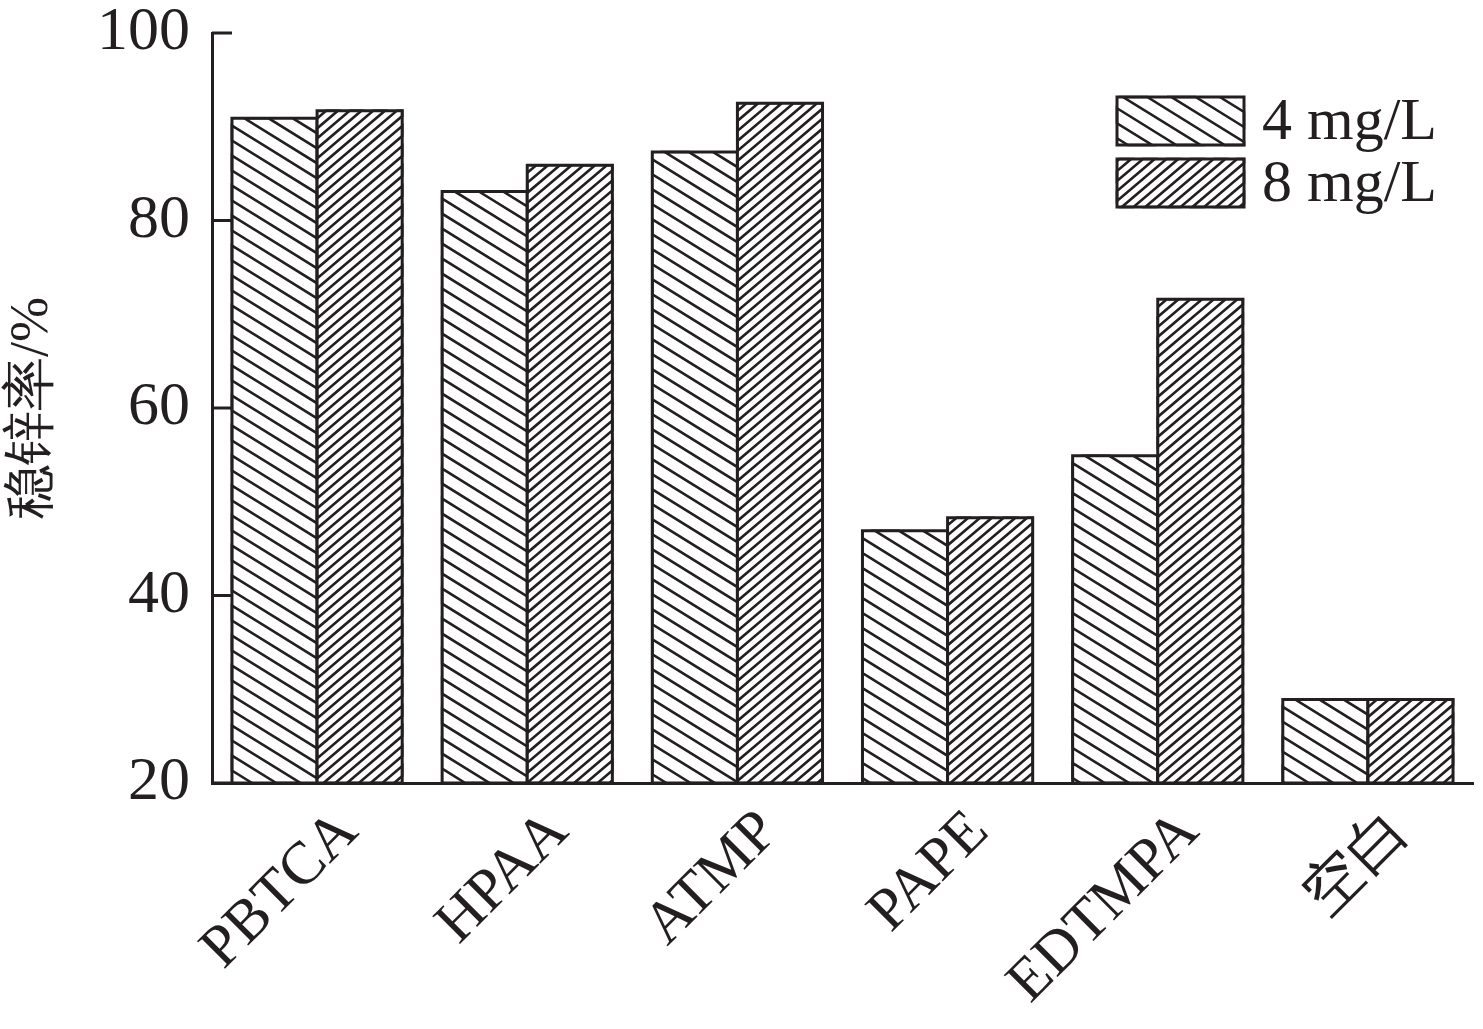  I want to click on y-tick-label: 20, so click(159, 778).